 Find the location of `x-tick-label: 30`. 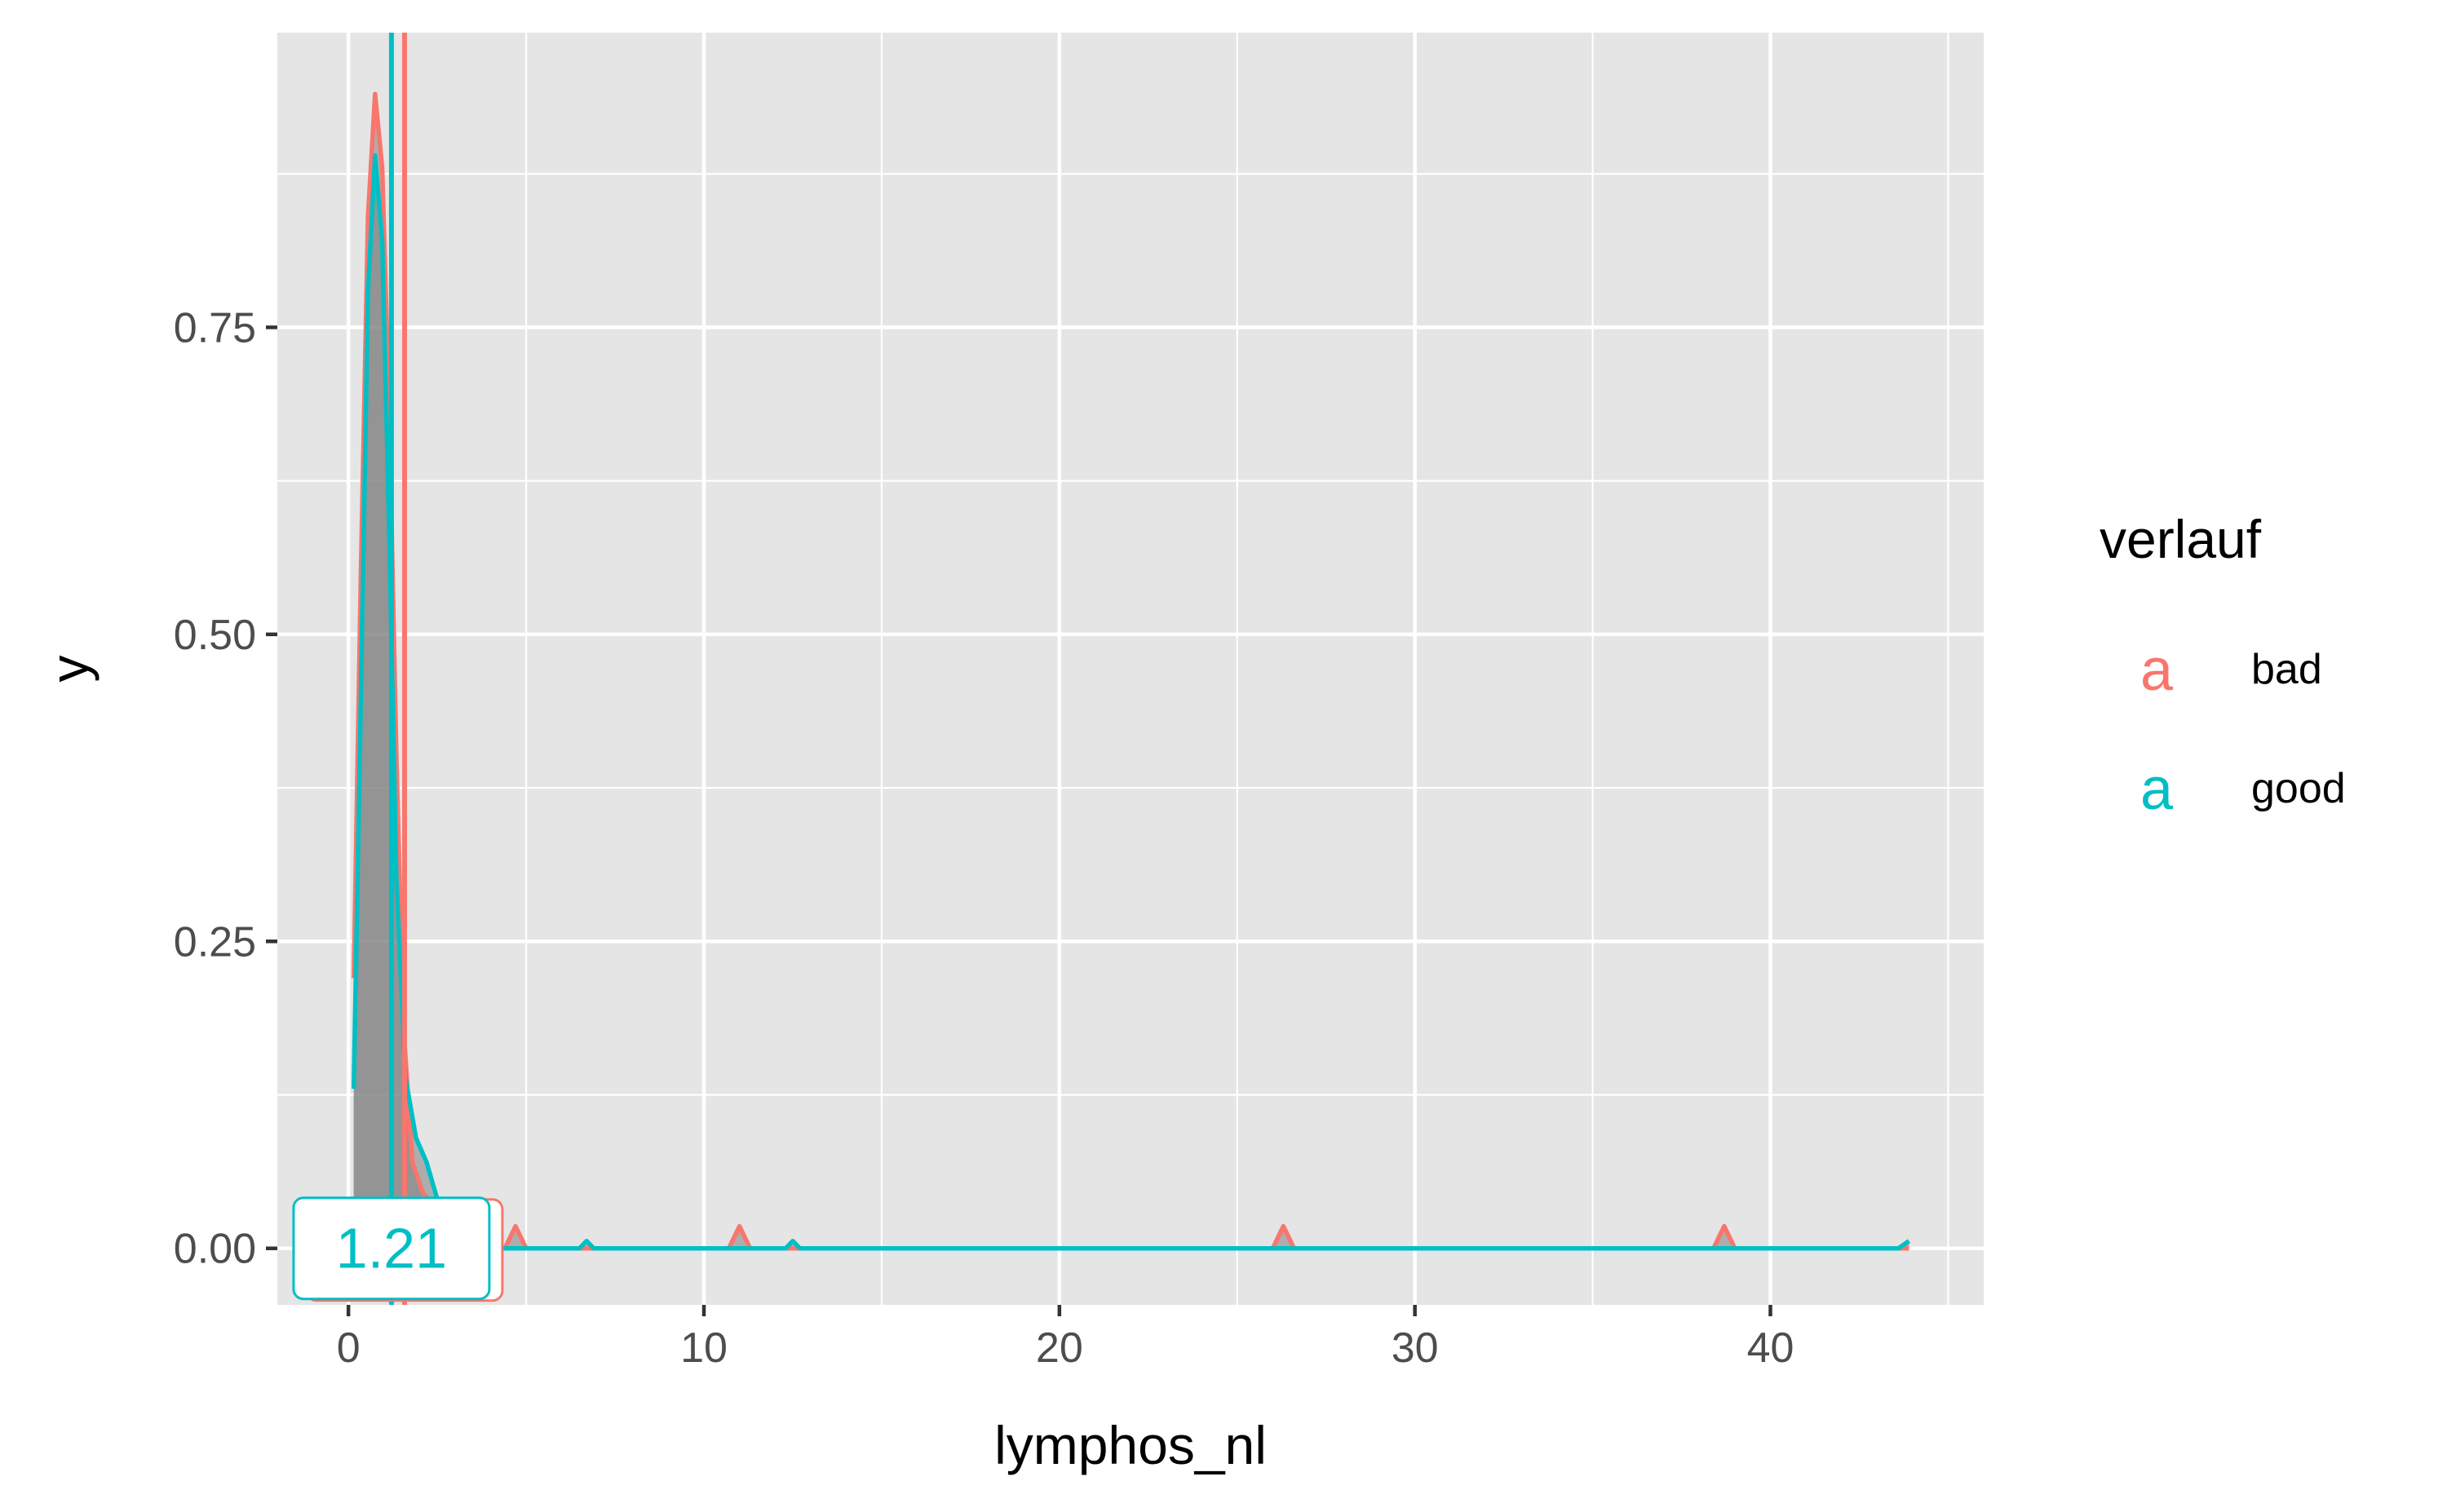

x-tick-label: 30 is located at coordinates (1415, 1348).